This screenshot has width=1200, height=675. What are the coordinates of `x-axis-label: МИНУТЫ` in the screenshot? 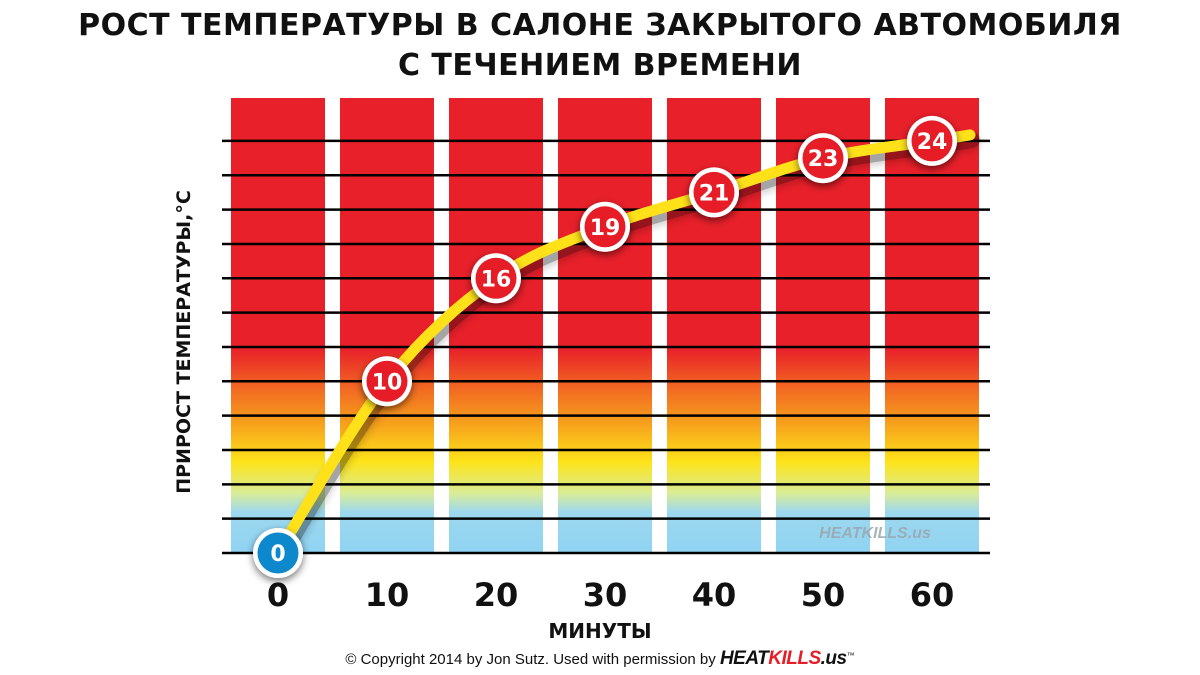 It's located at (599, 631).